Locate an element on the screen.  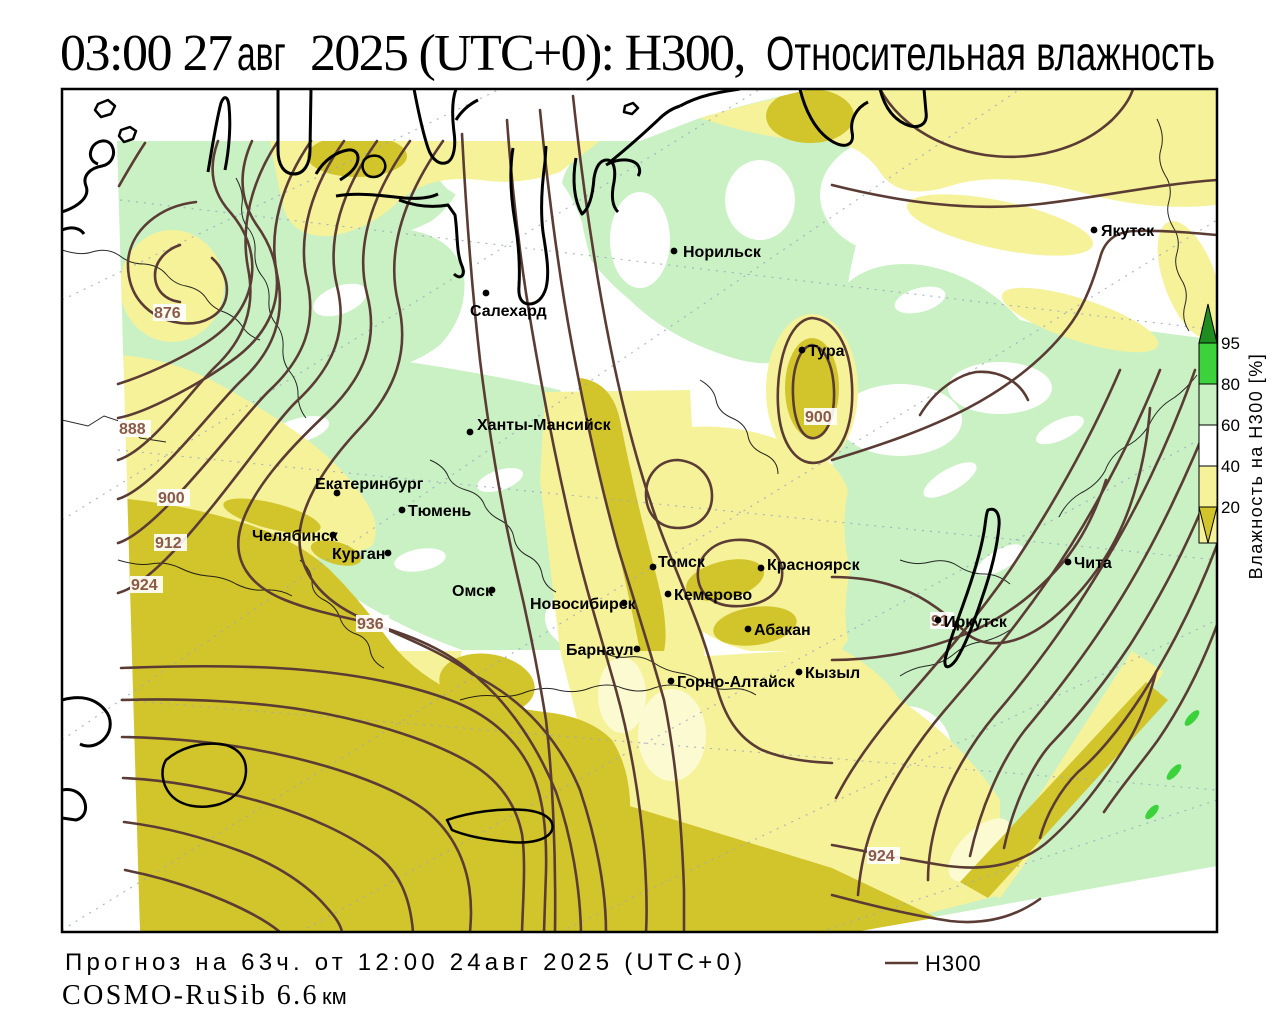
svg-text: 60 is located at coordinates (1230, 425).